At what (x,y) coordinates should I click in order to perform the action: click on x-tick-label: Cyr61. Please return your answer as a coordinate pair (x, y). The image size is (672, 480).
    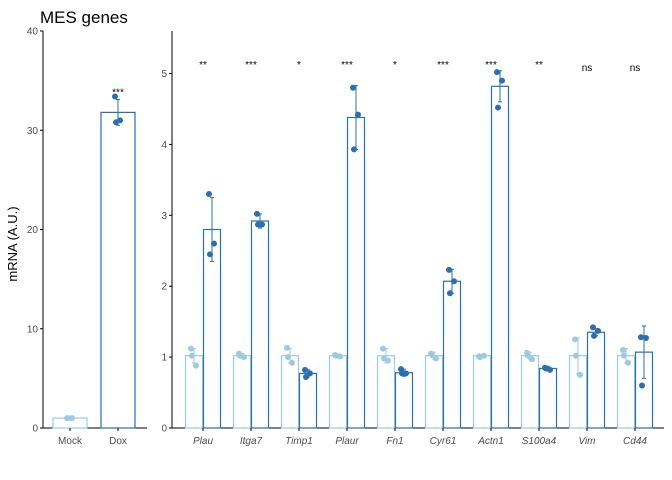
    Looking at the image, I should click on (443, 441).